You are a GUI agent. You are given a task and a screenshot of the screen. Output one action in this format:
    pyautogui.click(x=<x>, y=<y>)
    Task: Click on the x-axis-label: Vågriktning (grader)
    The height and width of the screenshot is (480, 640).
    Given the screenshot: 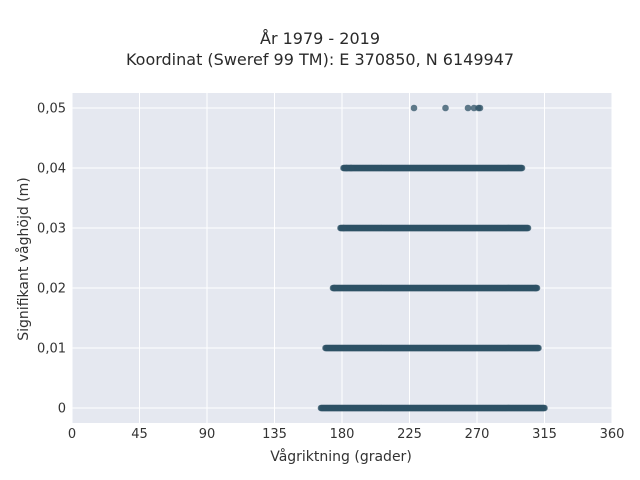 What is the action you would take?
    pyautogui.click(x=341, y=456)
    